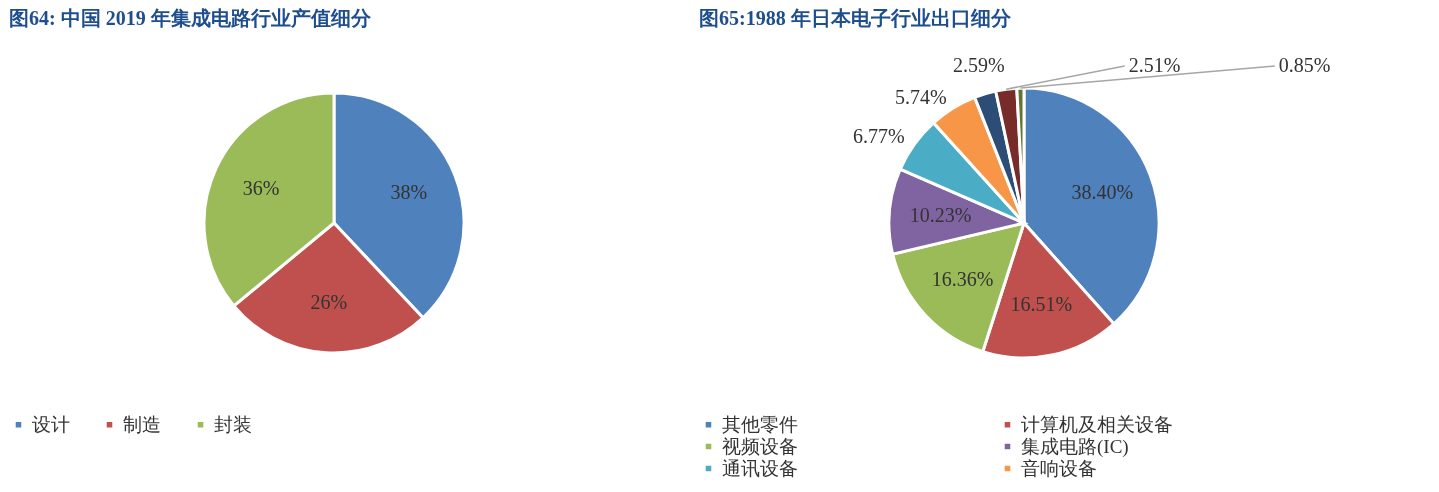  I want to click on data-label: 38.40%, so click(1102, 192).